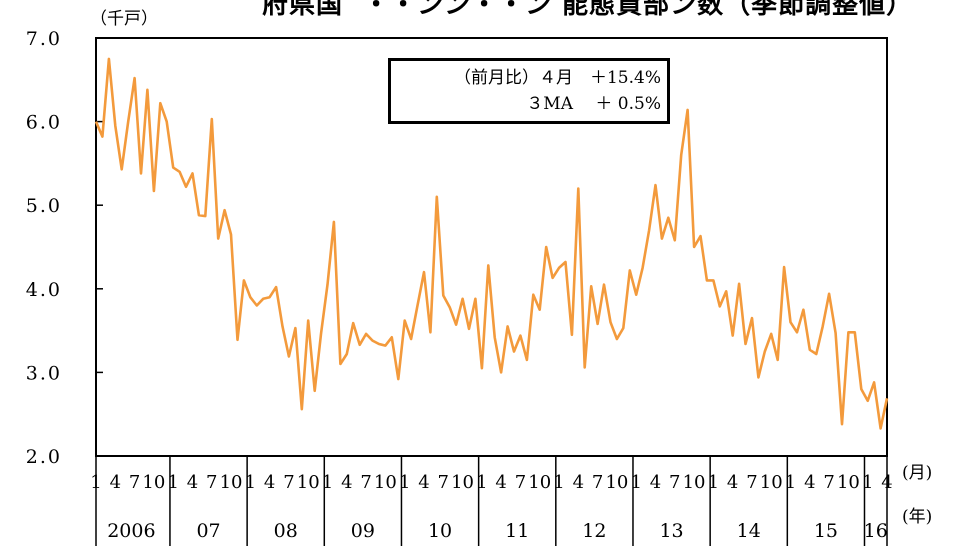  Describe the element at coordinates (625, 78) in the screenshot. I see `annotation-value-1: ＋15.4%` at that location.